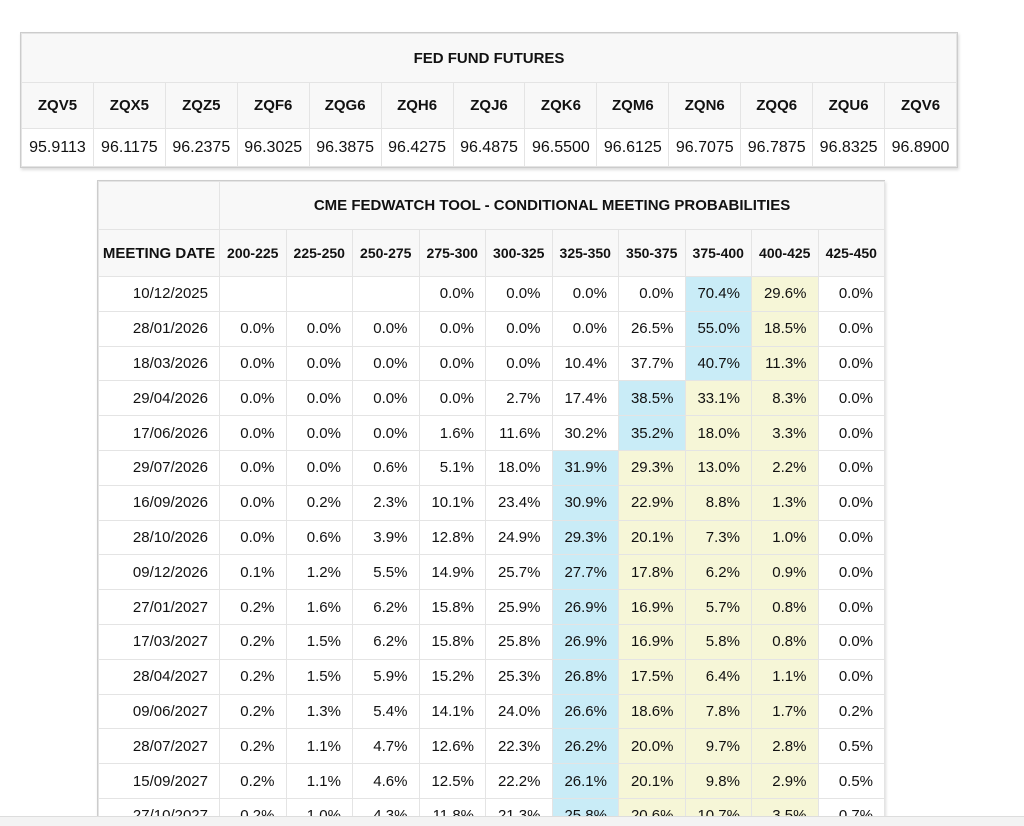 This screenshot has height=826, width=1024. Describe the element at coordinates (652, 676) in the screenshot. I see `probability-cell: 17.5%` at that location.